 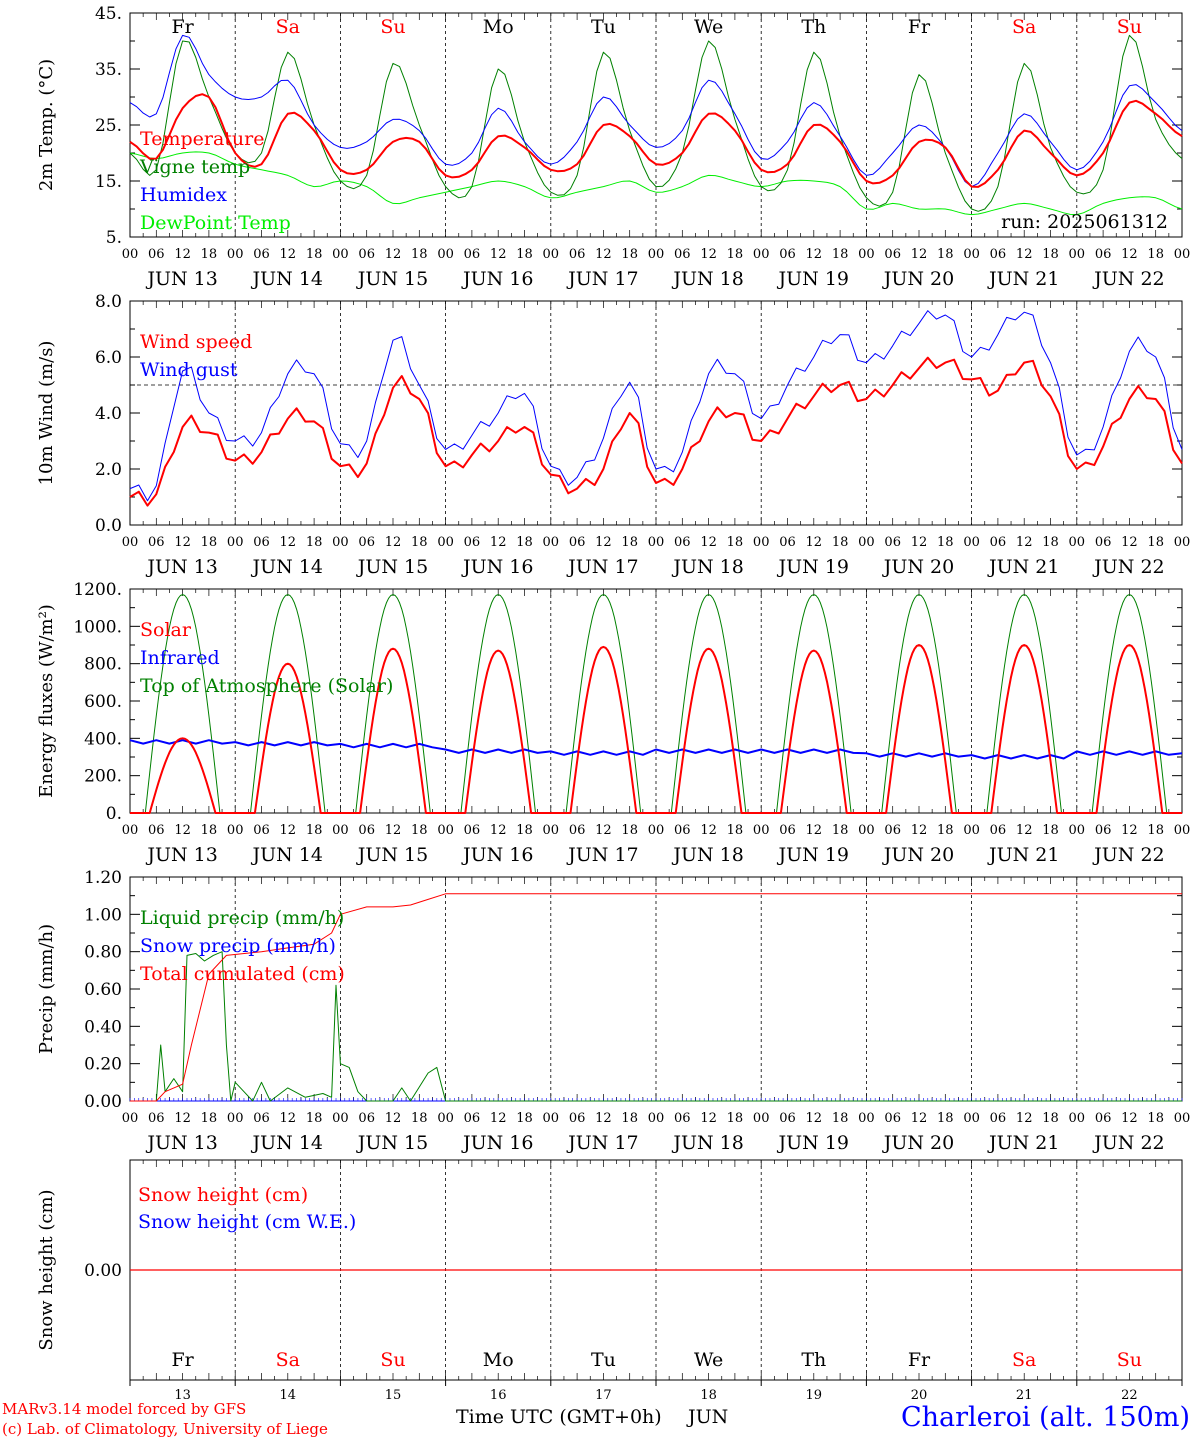 I want to click on day-name: Fr, so click(x=182, y=27).